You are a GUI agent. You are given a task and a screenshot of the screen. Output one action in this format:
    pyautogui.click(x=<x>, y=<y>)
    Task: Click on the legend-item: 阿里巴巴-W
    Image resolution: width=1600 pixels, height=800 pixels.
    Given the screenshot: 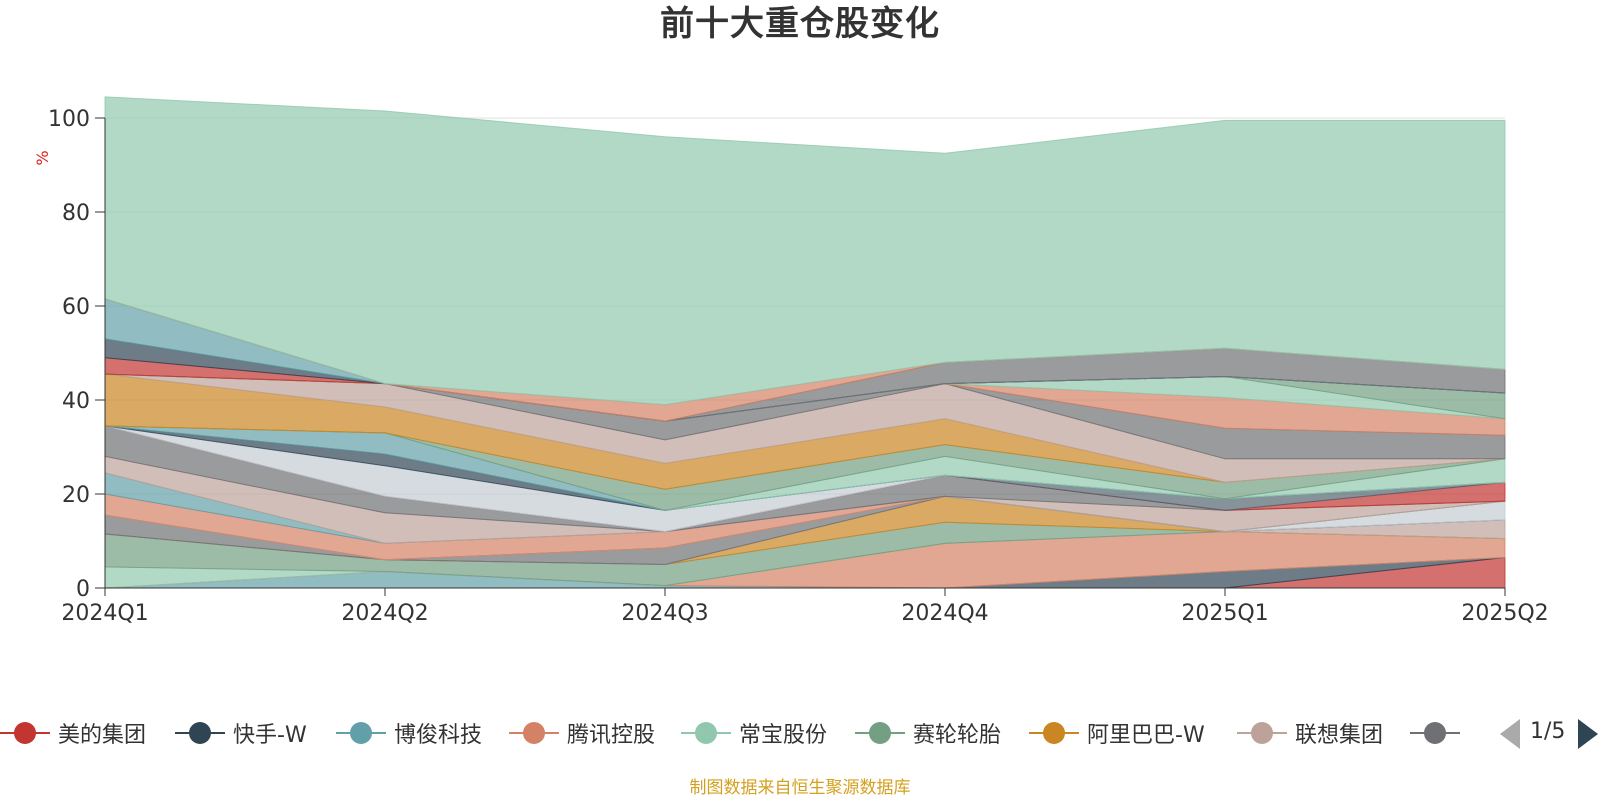 What is the action you would take?
    pyautogui.click(x=1117, y=733)
    